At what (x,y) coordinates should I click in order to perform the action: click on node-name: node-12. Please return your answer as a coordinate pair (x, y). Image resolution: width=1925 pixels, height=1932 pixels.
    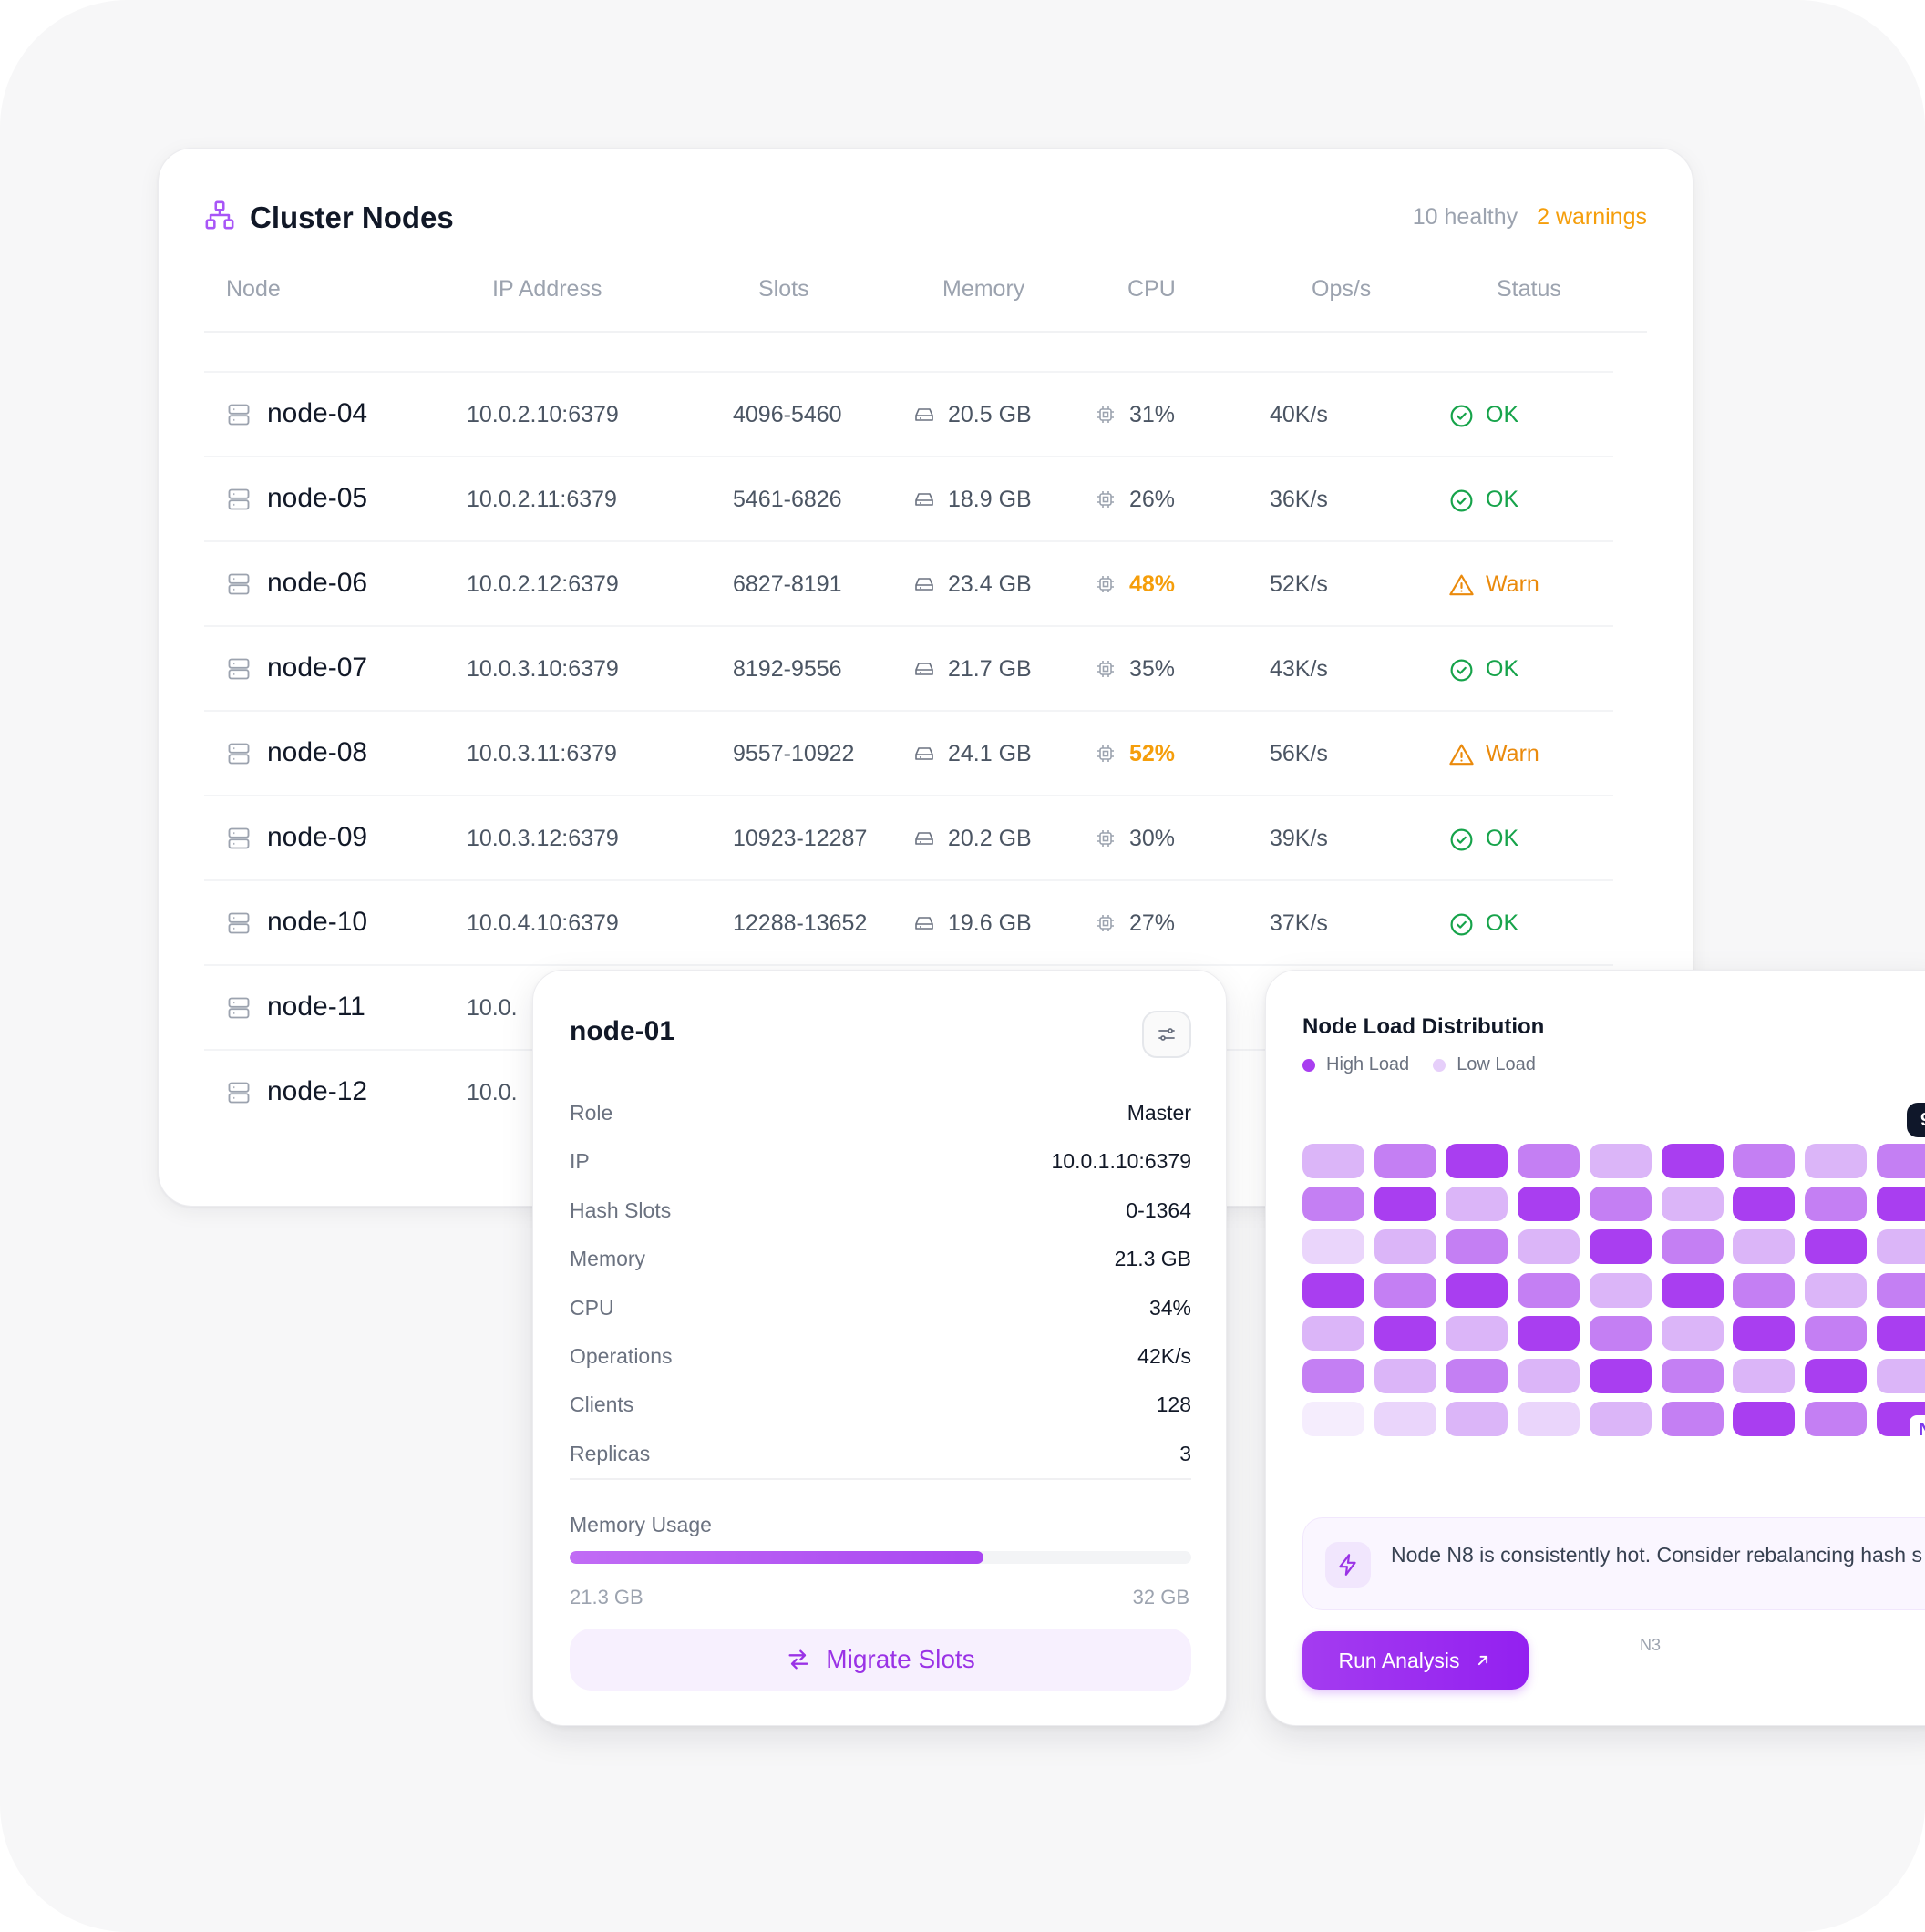
    Looking at the image, I should click on (296, 1091).